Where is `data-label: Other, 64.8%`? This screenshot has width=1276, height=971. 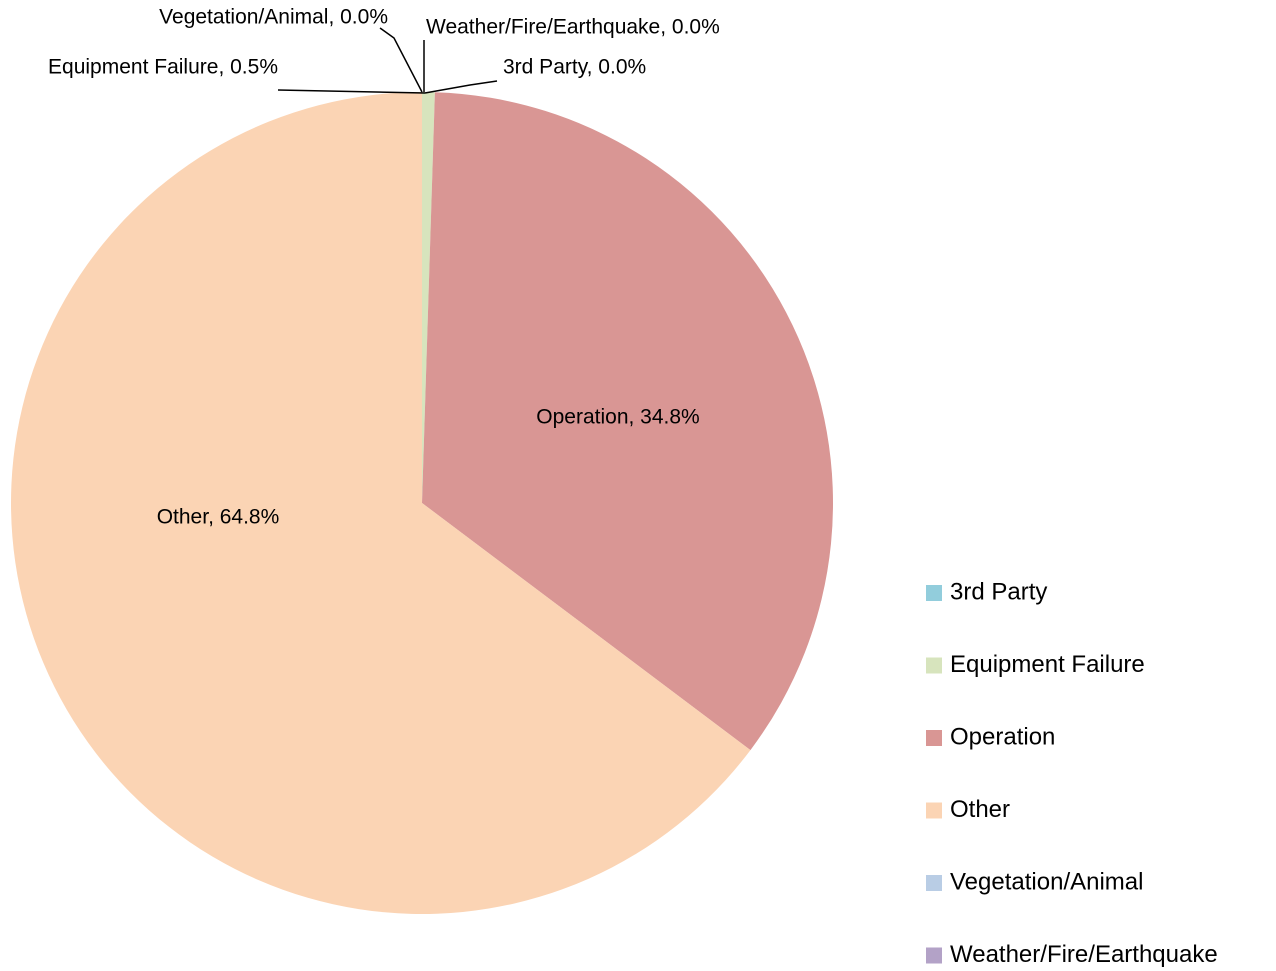 data-label: Other, 64.8% is located at coordinates (218, 517).